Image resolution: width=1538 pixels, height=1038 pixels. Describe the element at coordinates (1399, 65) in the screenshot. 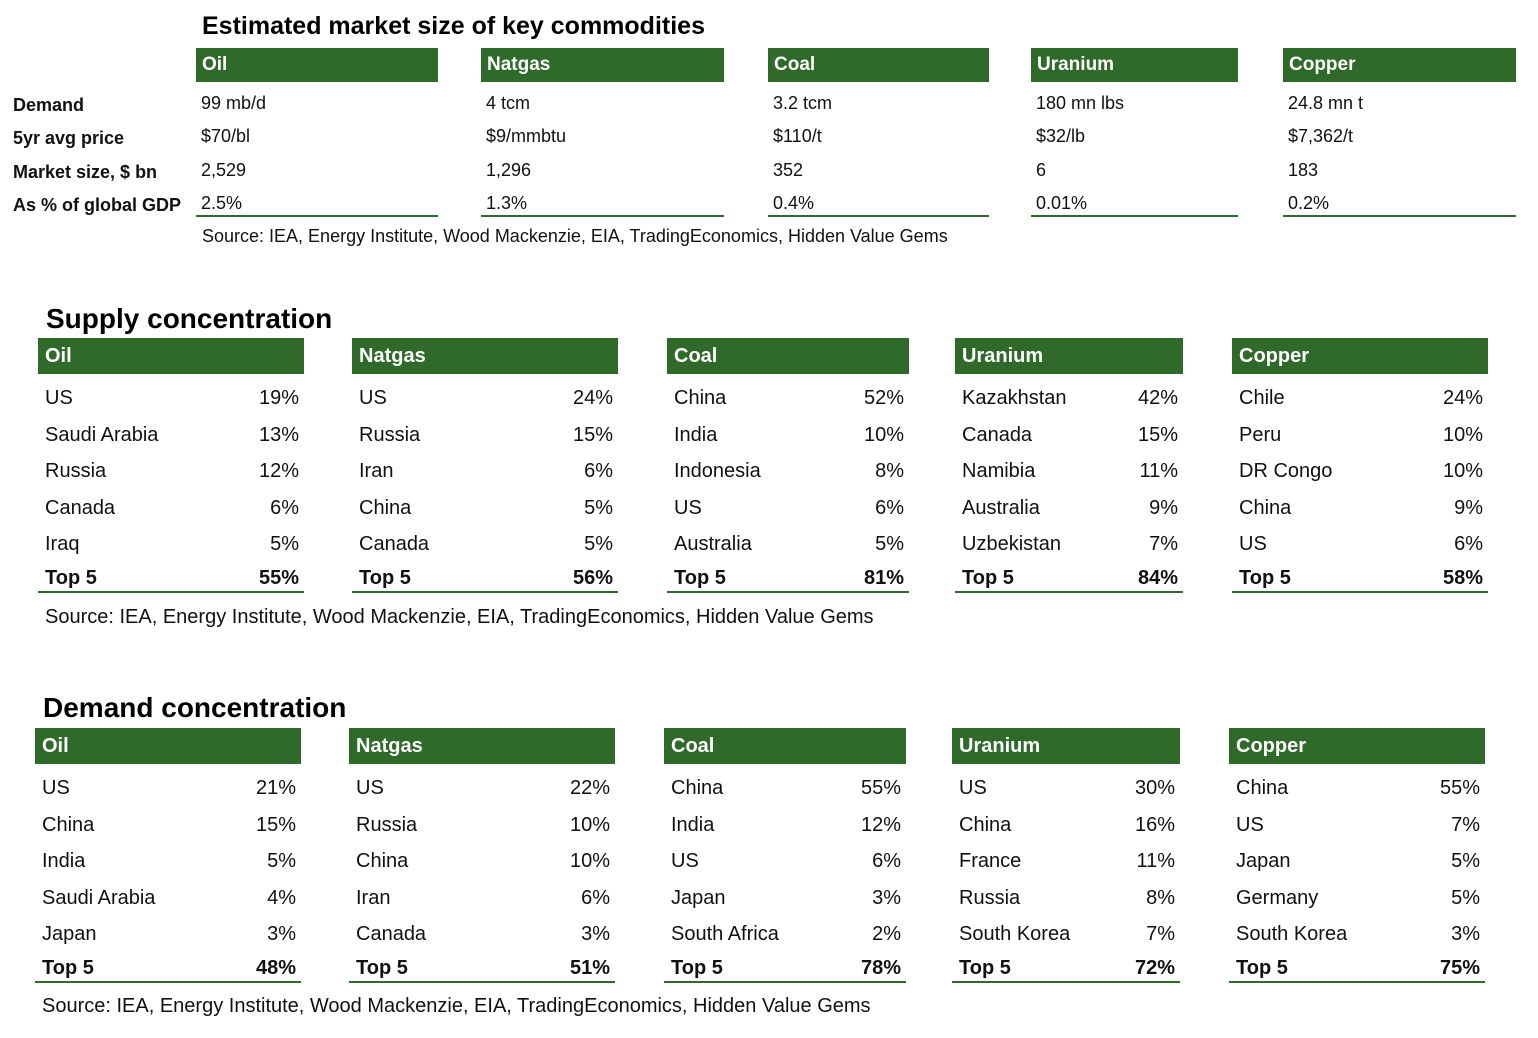

I see `market-column-header: Copper` at that location.